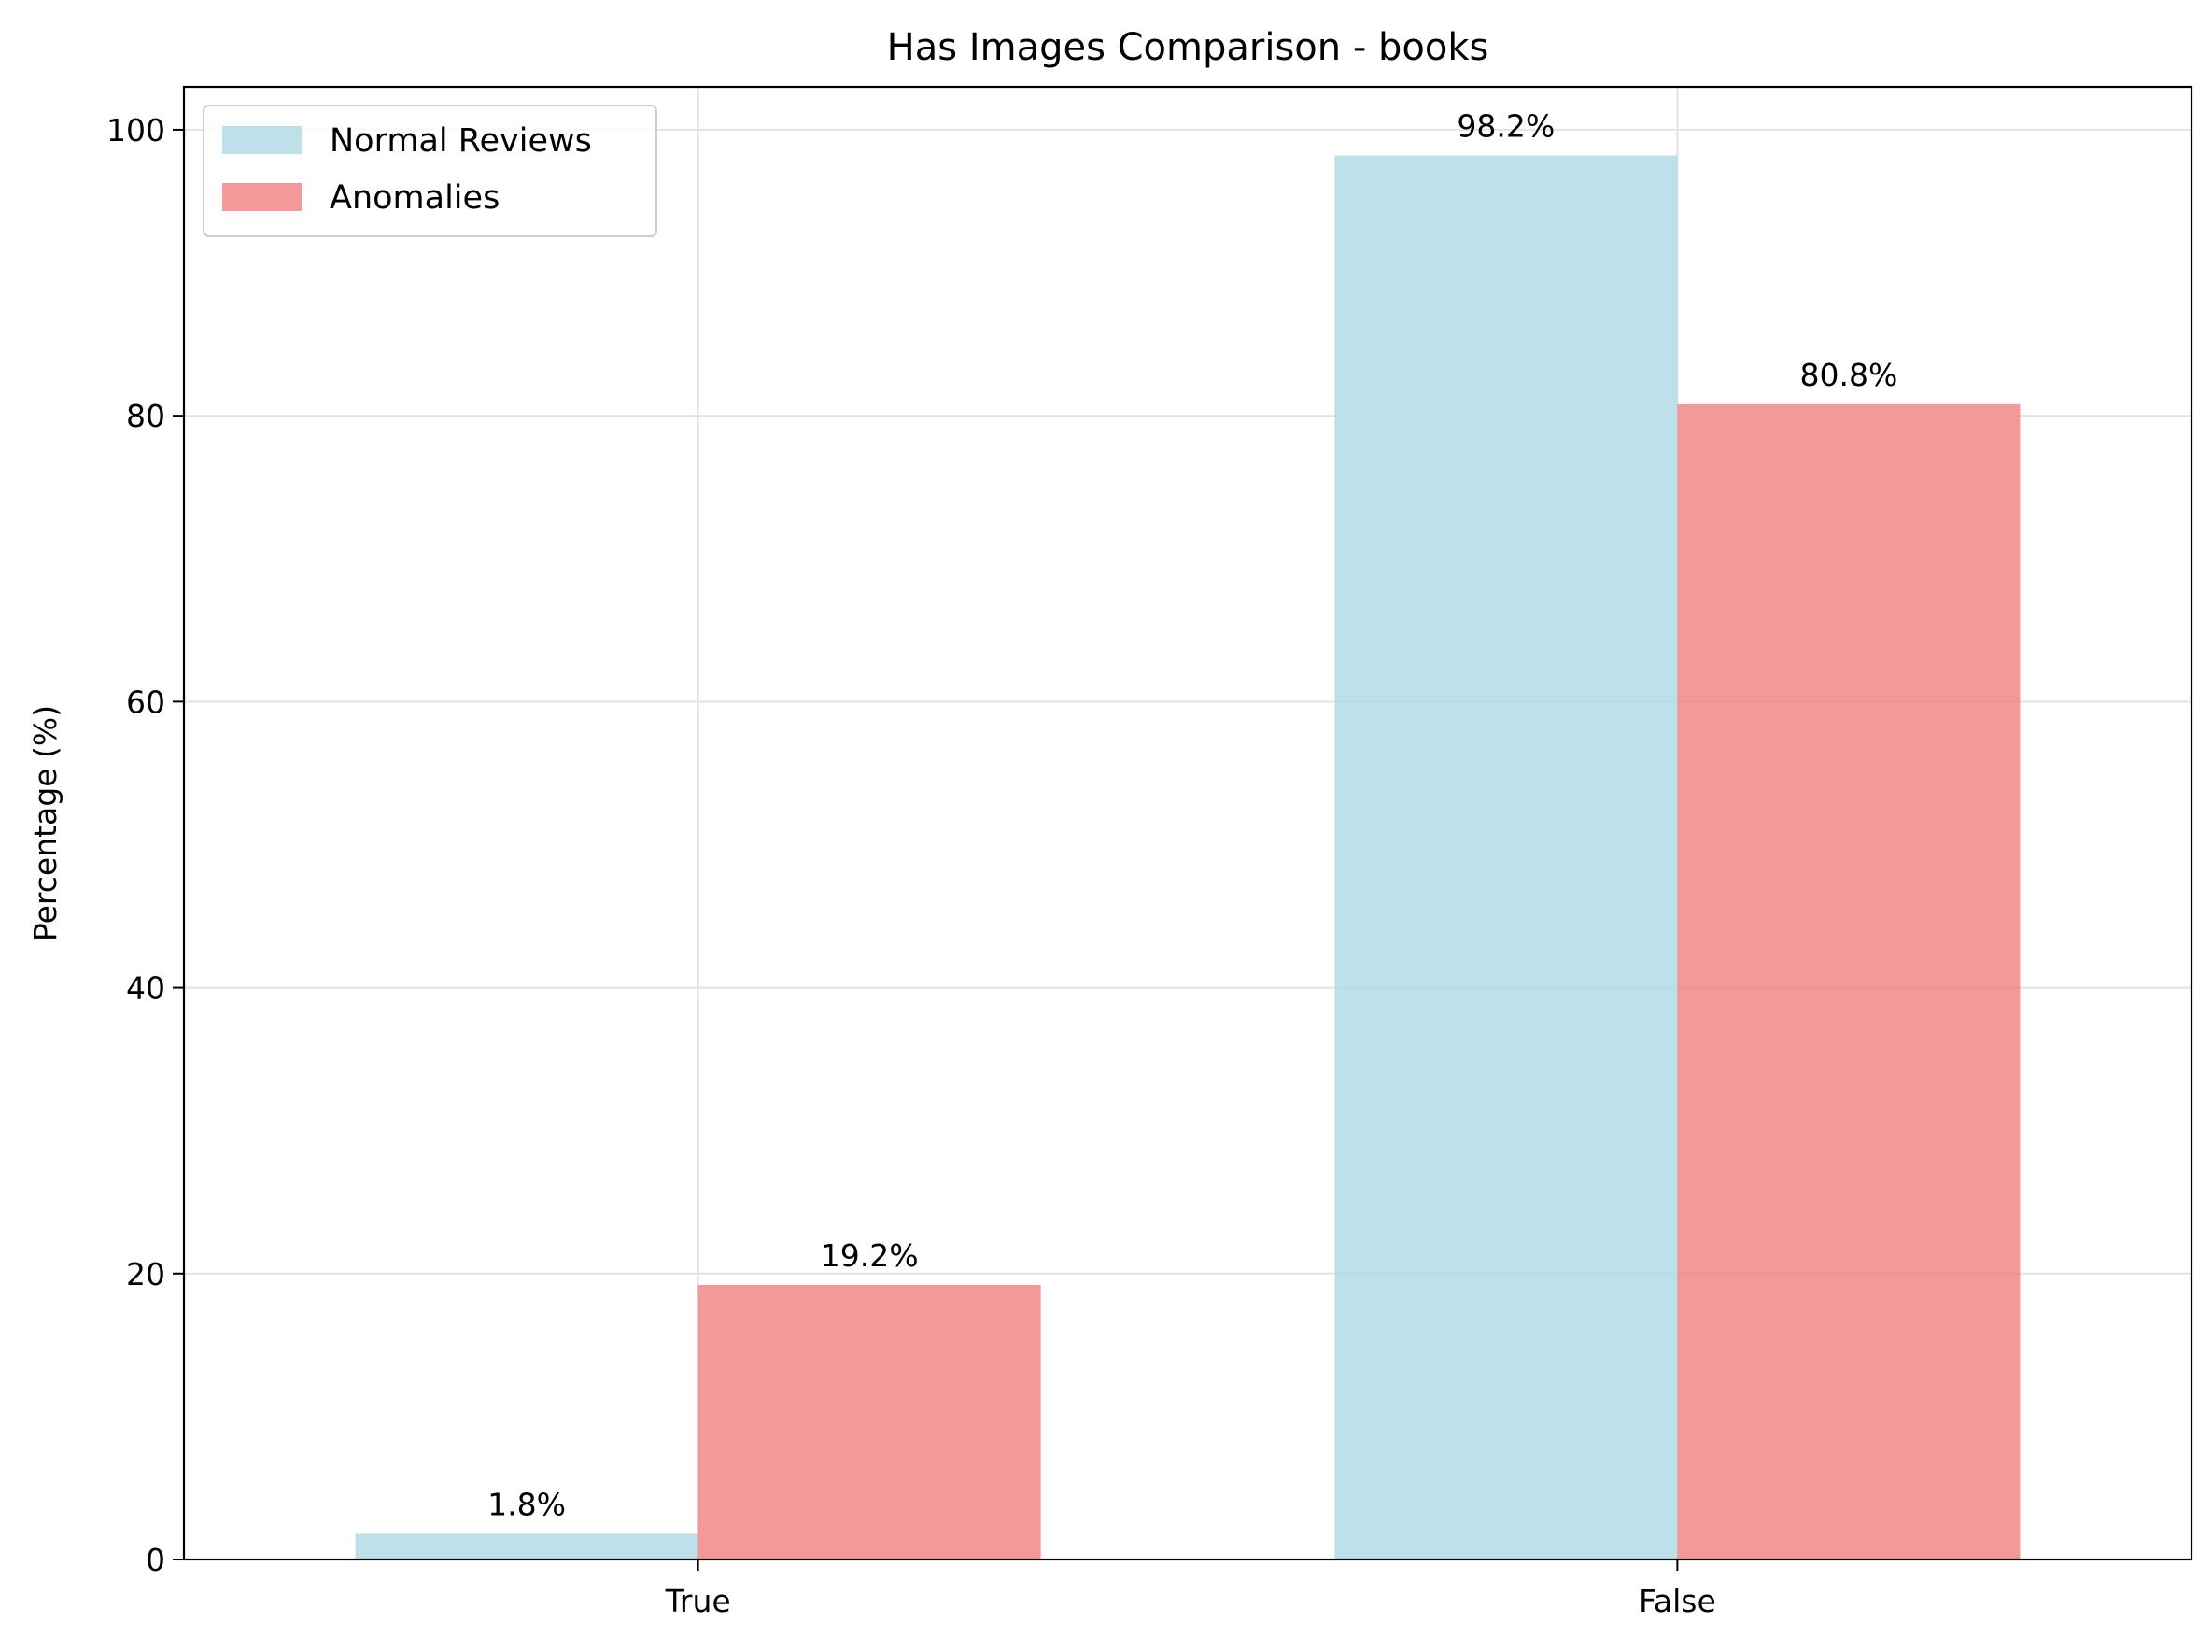 Image resolution: width=2212 pixels, height=1652 pixels. Describe the element at coordinates (1677, 1601) in the screenshot. I see `x-tick-label-false: False` at that location.